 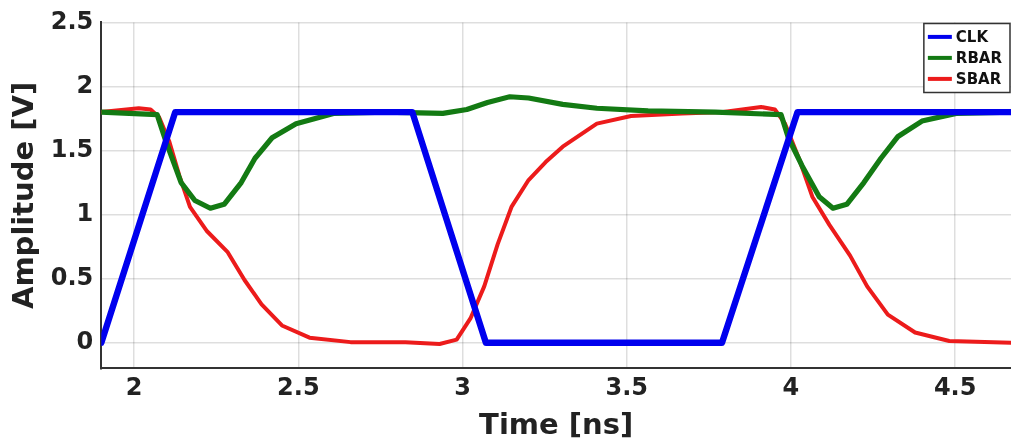 What do you see at coordinates (72, 276) in the screenshot?
I see `y-tick-label: 0.5` at bounding box center [72, 276].